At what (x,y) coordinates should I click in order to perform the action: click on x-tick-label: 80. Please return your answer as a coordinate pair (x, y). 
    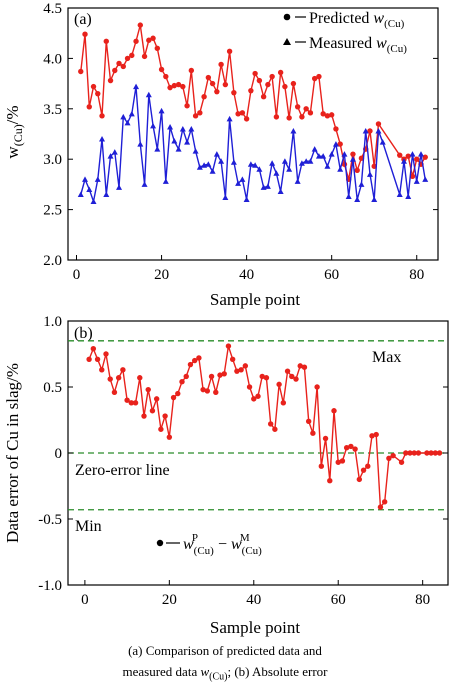
    Looking at the image, I should click on (422, 600).